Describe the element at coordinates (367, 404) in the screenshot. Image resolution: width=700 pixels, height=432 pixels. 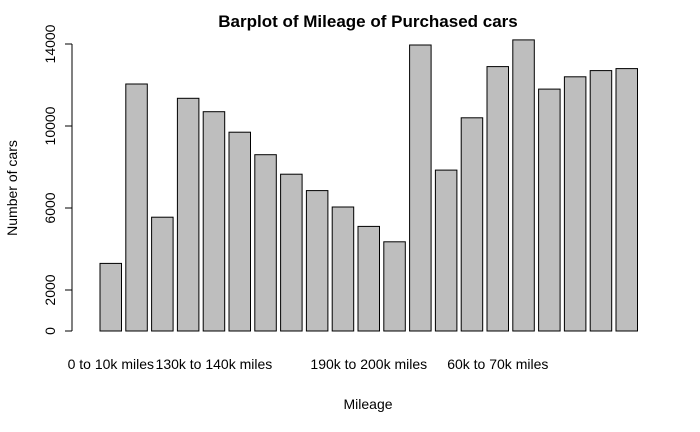
I see `x-axis-label: Mileage` at that location.